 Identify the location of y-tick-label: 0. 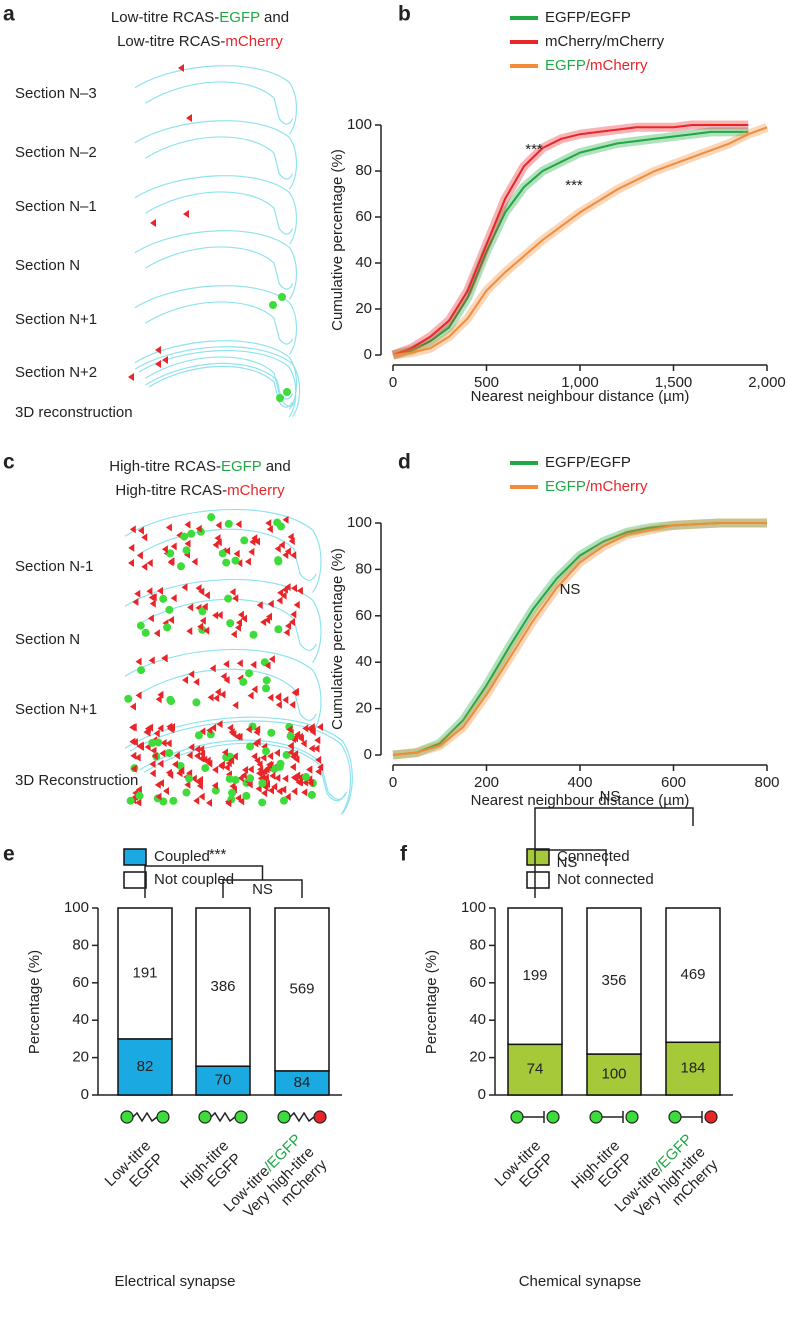
(85, 1094).